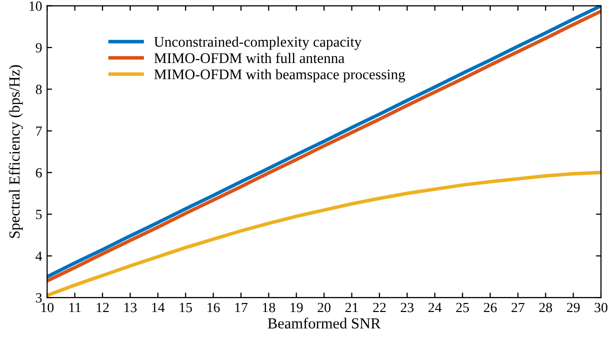 The image size is (612, 344). What do you see at coordinates (280, 75) in the screenshot?
I see `legend-label: MIMO-OFDM with beamspace processing` at bounding box center [280, 75].